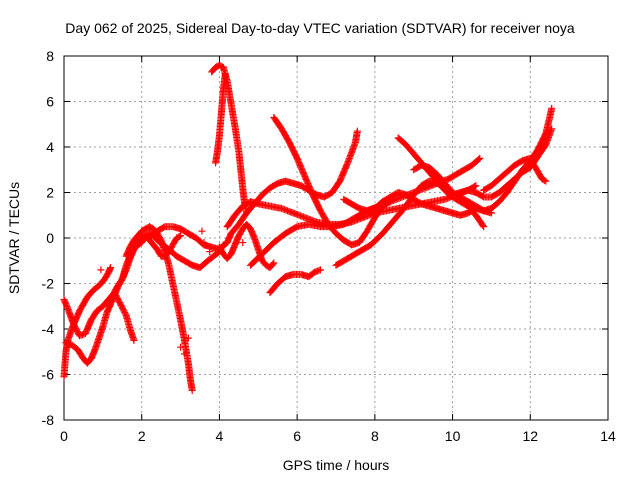 The width and height of the screenshot is (640, 480). I want to click on x-tick-label: 14, so click(608, 436).